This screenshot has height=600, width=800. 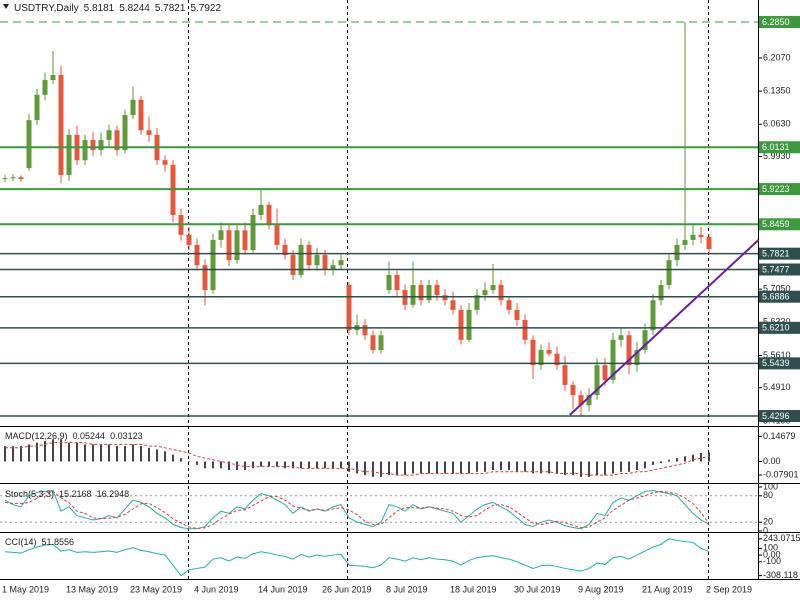 I want to click on level-label: 5.7477, so click(x=776, y=269).